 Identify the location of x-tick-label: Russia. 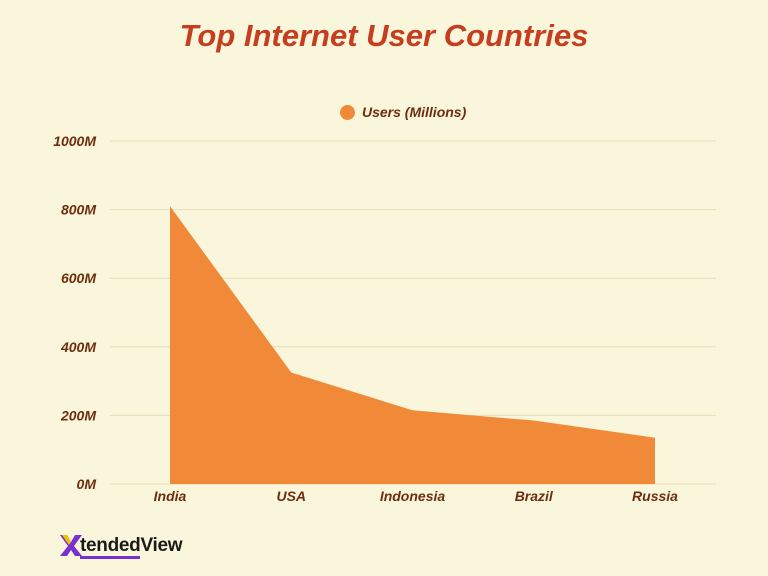
(655, 496).